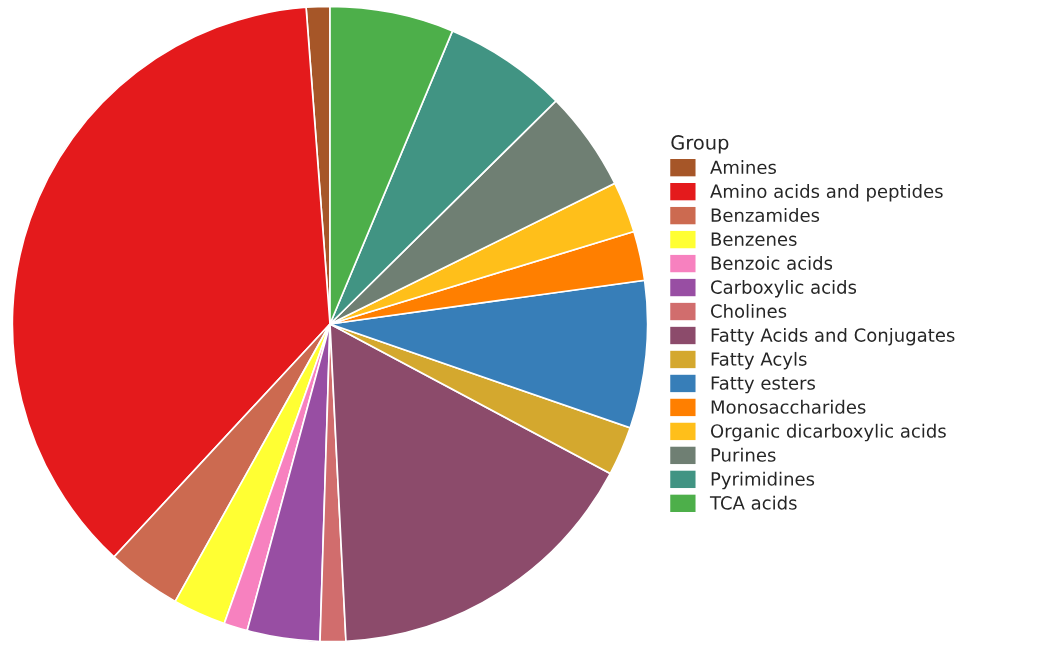 This screenshot has width=1039, height=648. I want to click on legend-label: Monosaccharides, so click(788, 406).